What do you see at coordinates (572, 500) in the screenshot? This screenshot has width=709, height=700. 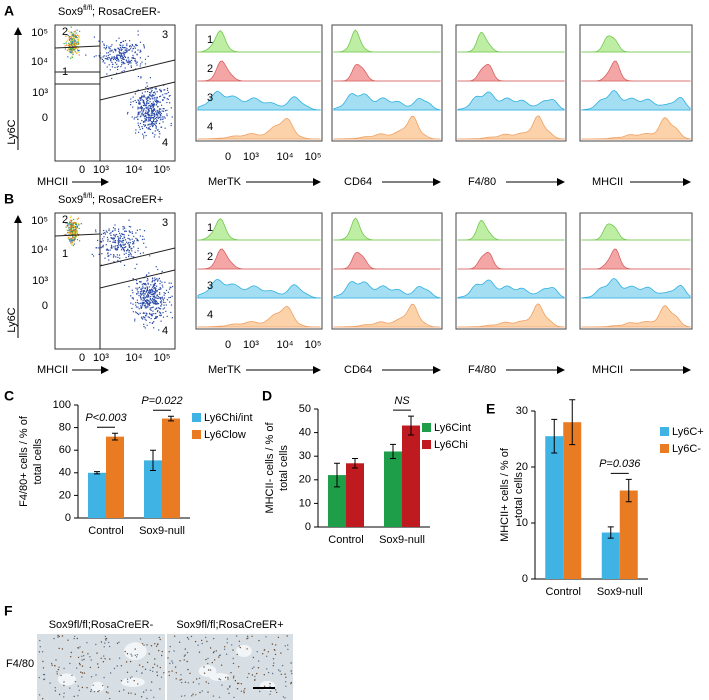 I see `bar` at bounding box center [572, 500].